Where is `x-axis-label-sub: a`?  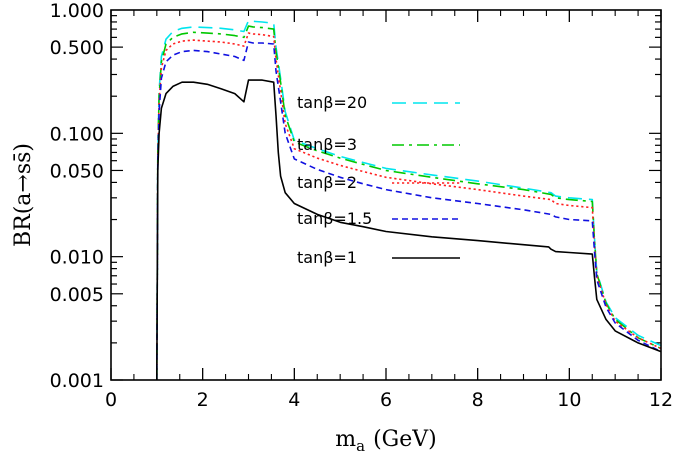
x-axis-label-sub: a is located at coordinates (360, 446).